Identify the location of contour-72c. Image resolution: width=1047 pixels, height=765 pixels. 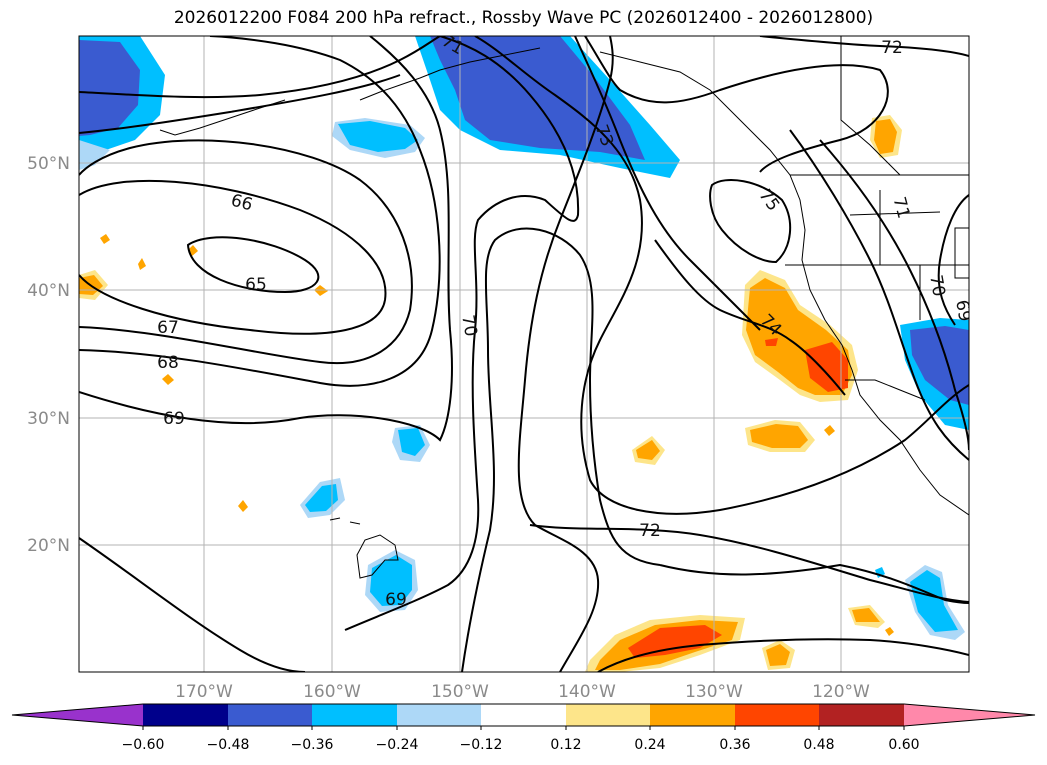
(736, 104).